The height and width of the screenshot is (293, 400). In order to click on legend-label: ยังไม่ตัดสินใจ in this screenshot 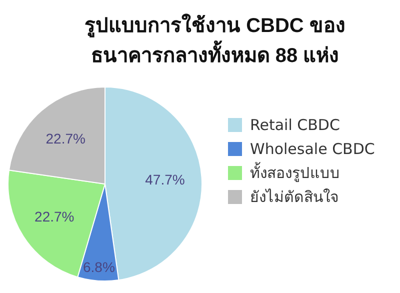, I will do `click(294, 197)`.